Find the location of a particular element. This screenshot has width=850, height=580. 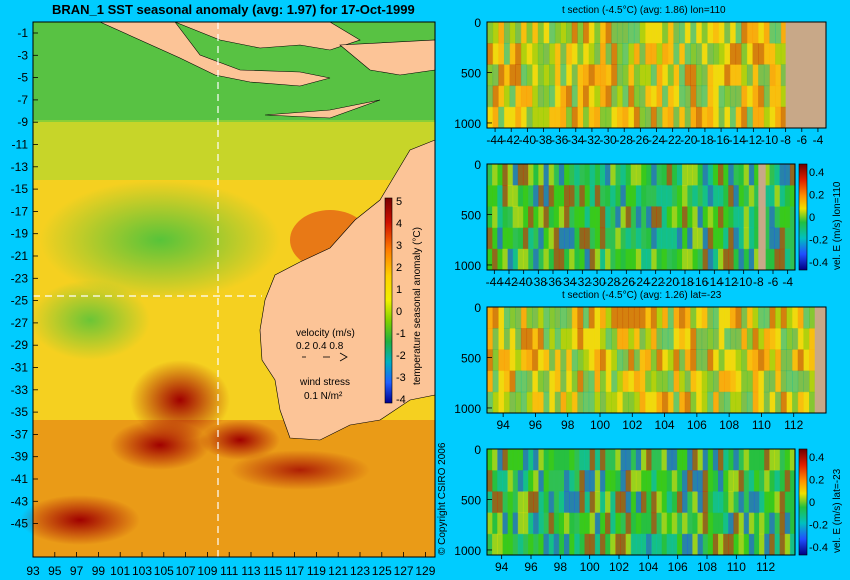

x-tick-label: 96 is located at coordinates (531, 567).